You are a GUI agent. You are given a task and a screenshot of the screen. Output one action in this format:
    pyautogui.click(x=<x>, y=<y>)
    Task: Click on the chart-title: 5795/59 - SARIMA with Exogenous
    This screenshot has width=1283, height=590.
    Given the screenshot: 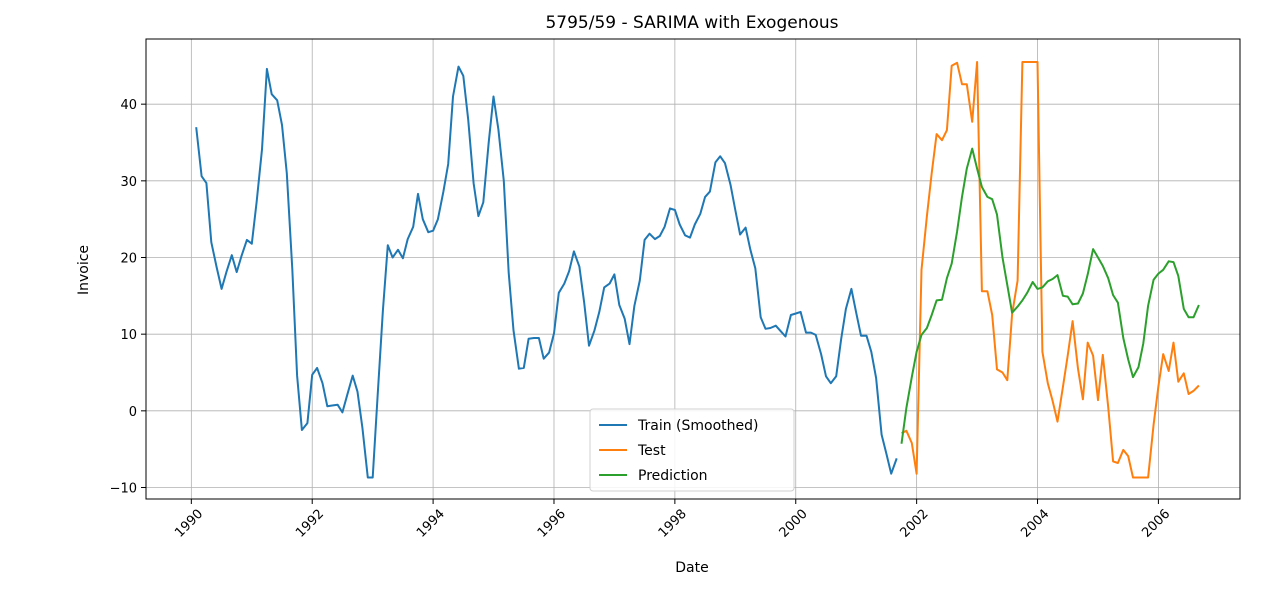 What is the action you would take?
    pyautogui.click(x=691, y=23)
    